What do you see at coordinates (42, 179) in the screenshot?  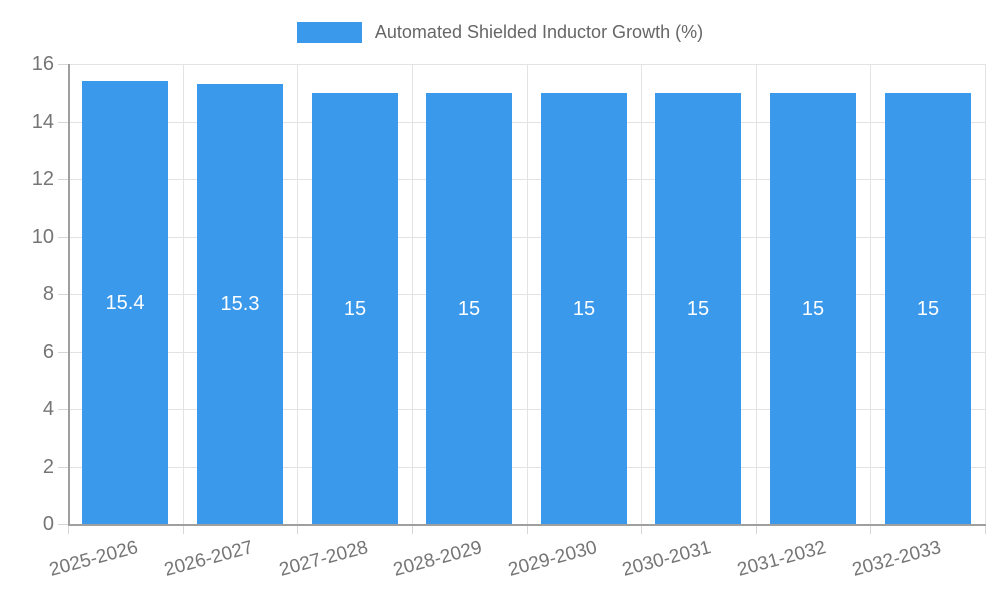 I see `y-tick-label: 12` at bounding box center [42, 179].